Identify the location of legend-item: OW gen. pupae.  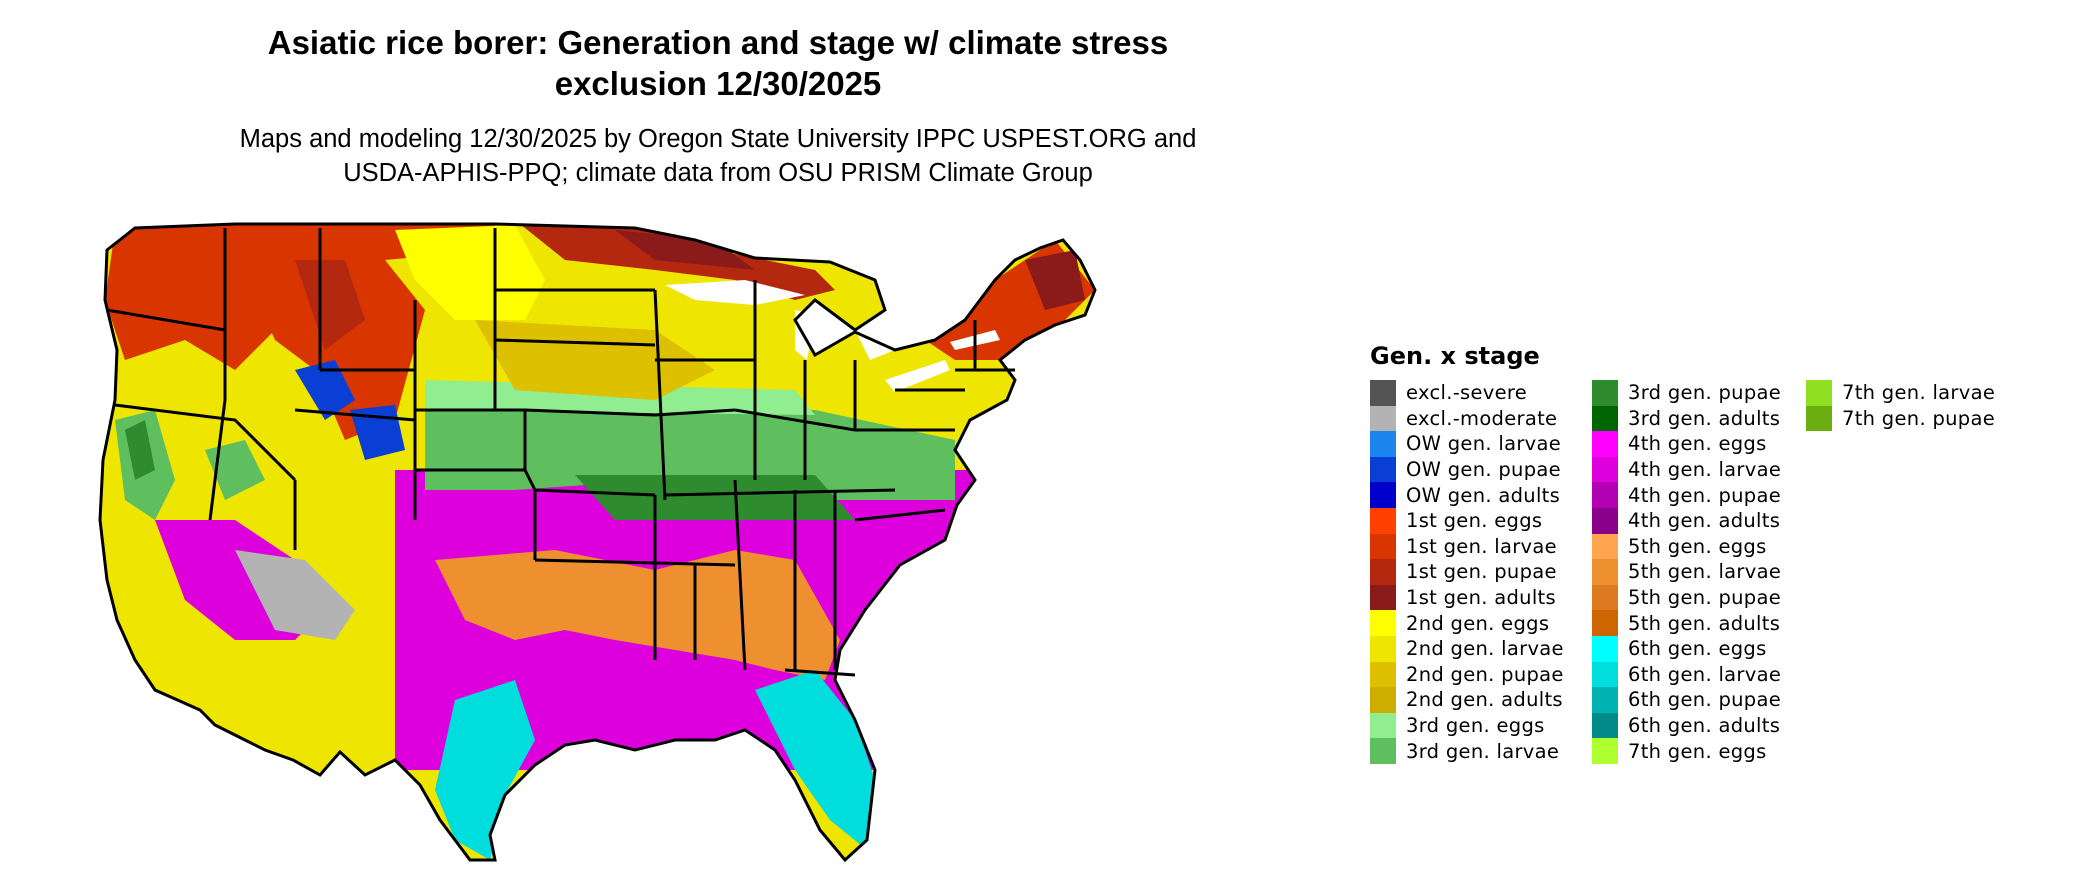
(1465, 469).